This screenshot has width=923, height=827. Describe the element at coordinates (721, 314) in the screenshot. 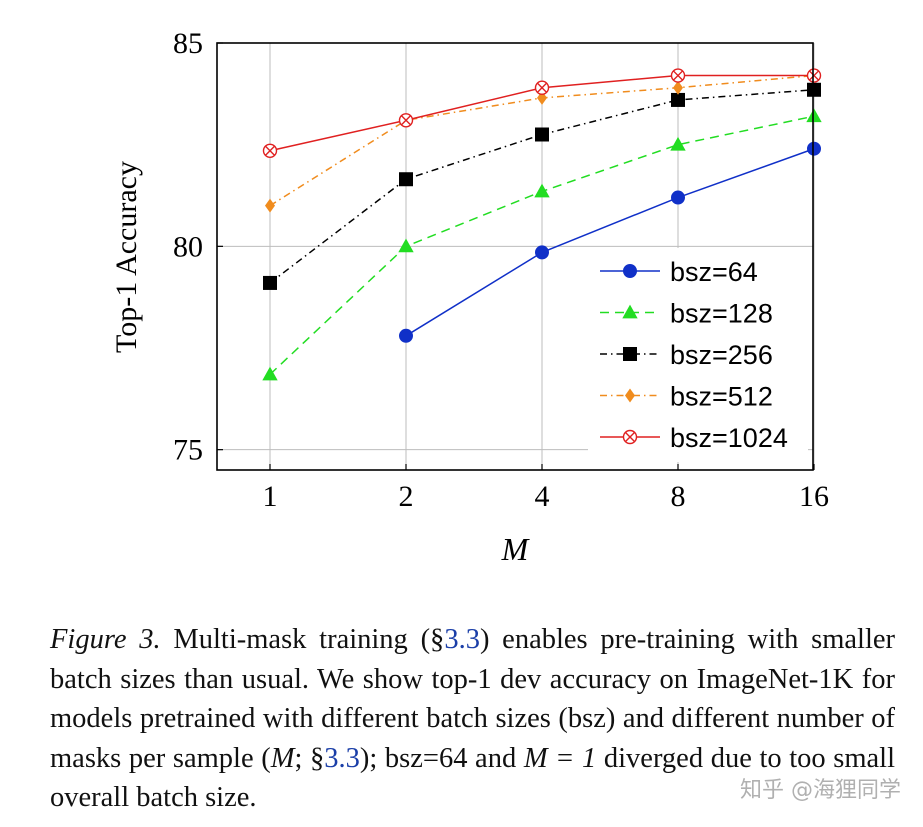

I see `legend-label: bsz=128` at that location.